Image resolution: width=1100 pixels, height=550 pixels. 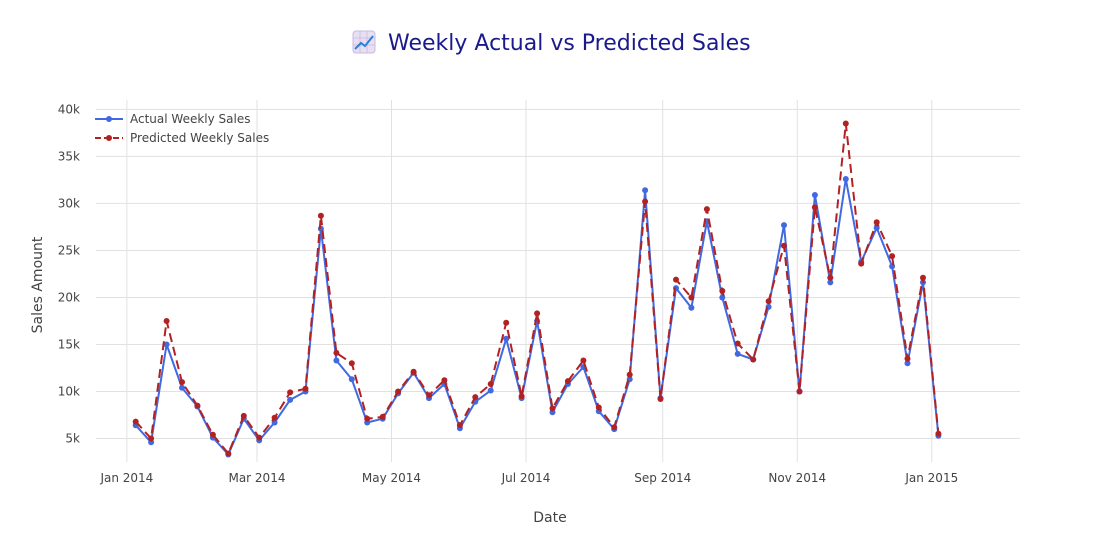 What do you see at coordinates (69, 203) in the screenshot?
I see `y-tick-label: 30k` at bounding box center [69, 203].